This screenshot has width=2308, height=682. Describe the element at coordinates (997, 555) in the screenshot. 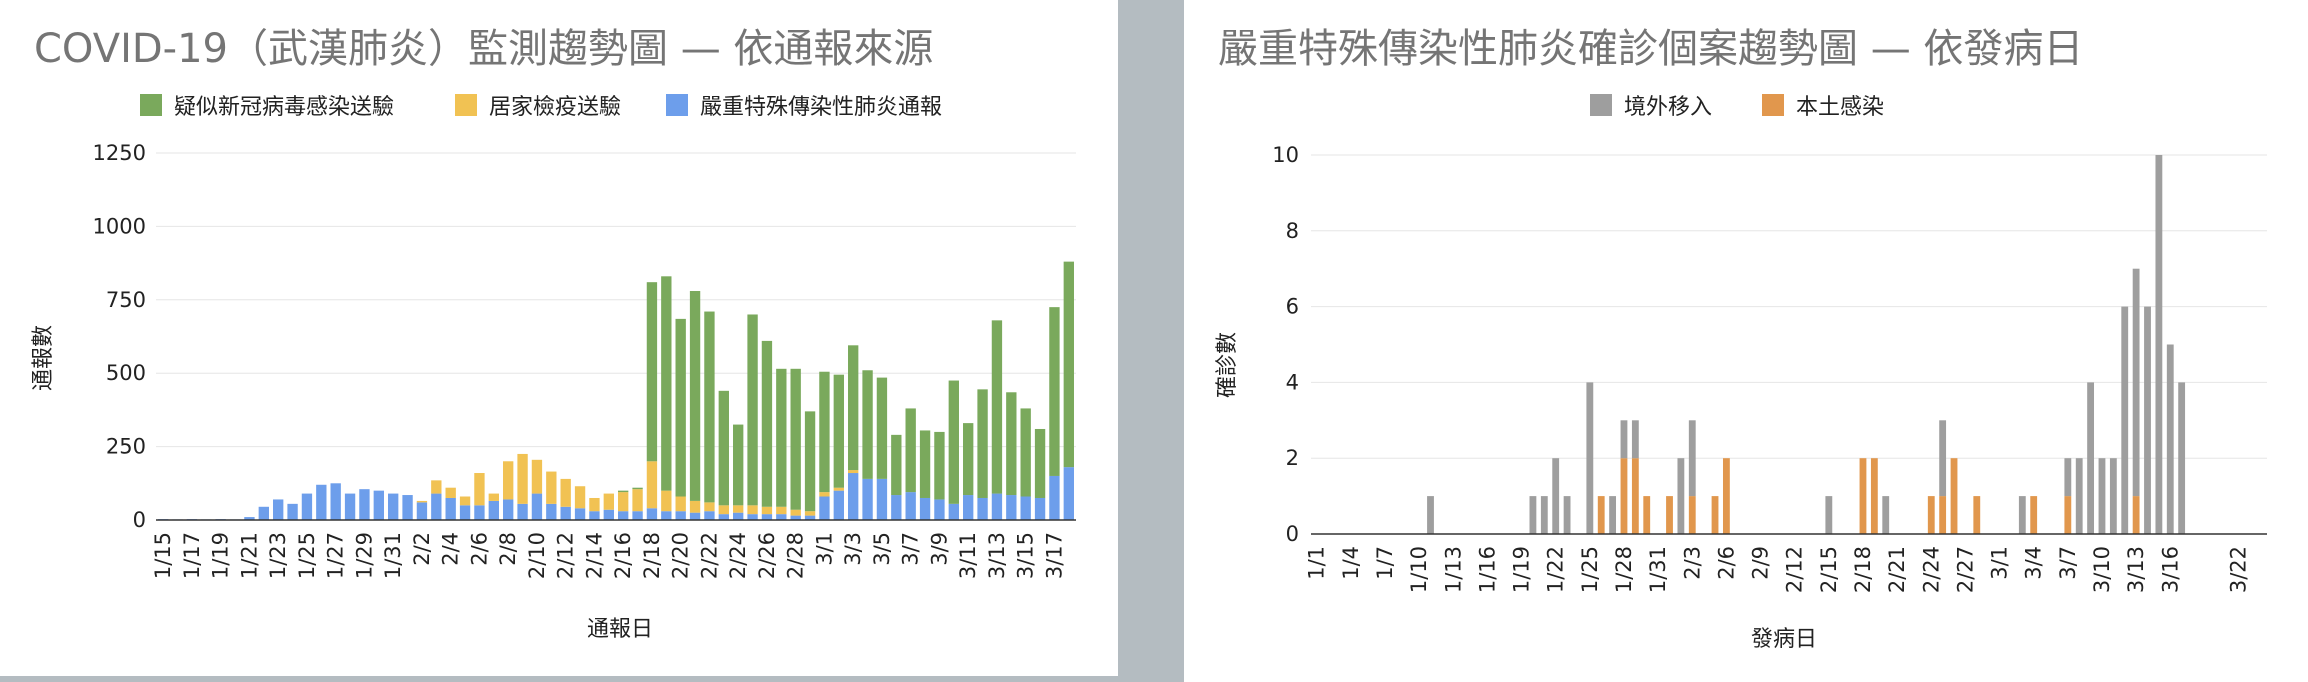

I see `x-tick-label: 3/13` at that location.